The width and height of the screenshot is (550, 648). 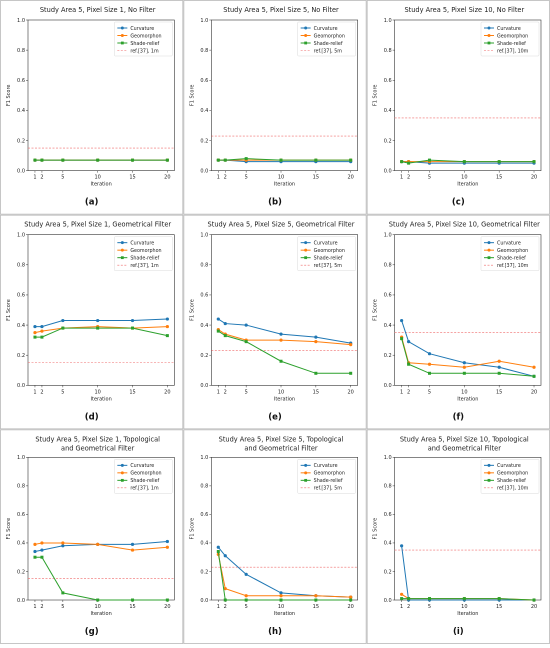 What do you see at coordinates (513, 51) in the screenshot?
I see `legend-label: ref.[37], 10m` at bounding box center [513, 51].